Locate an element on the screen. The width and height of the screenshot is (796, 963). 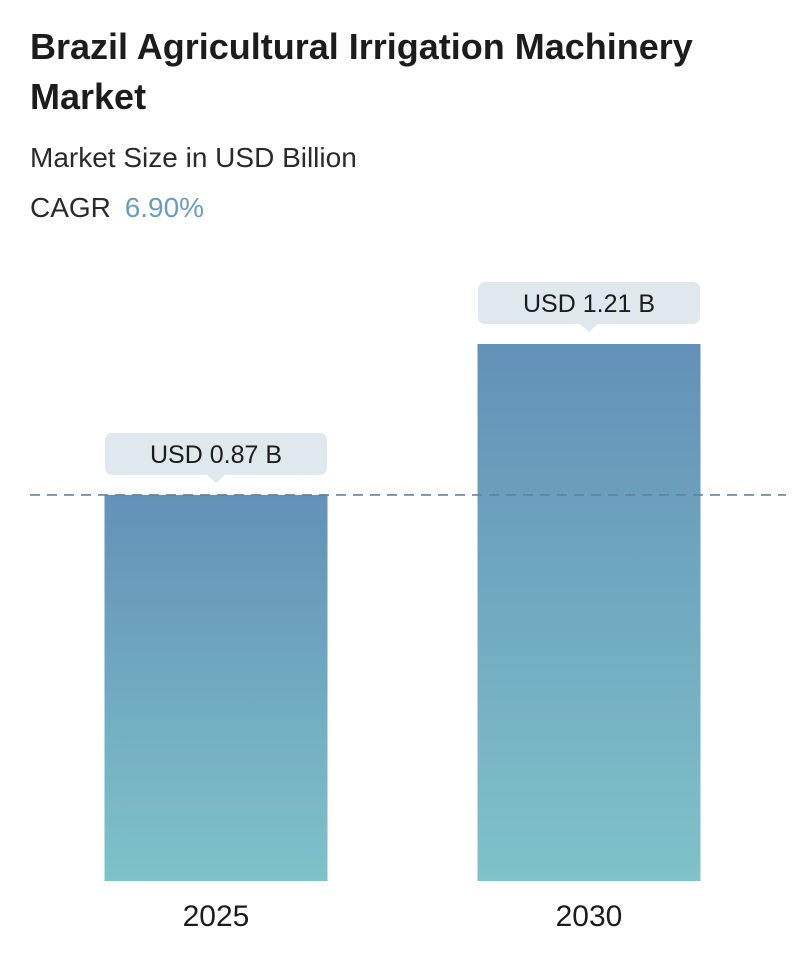
x-axis-ticks: 2025 2030 is located at coordinates (403, 916).